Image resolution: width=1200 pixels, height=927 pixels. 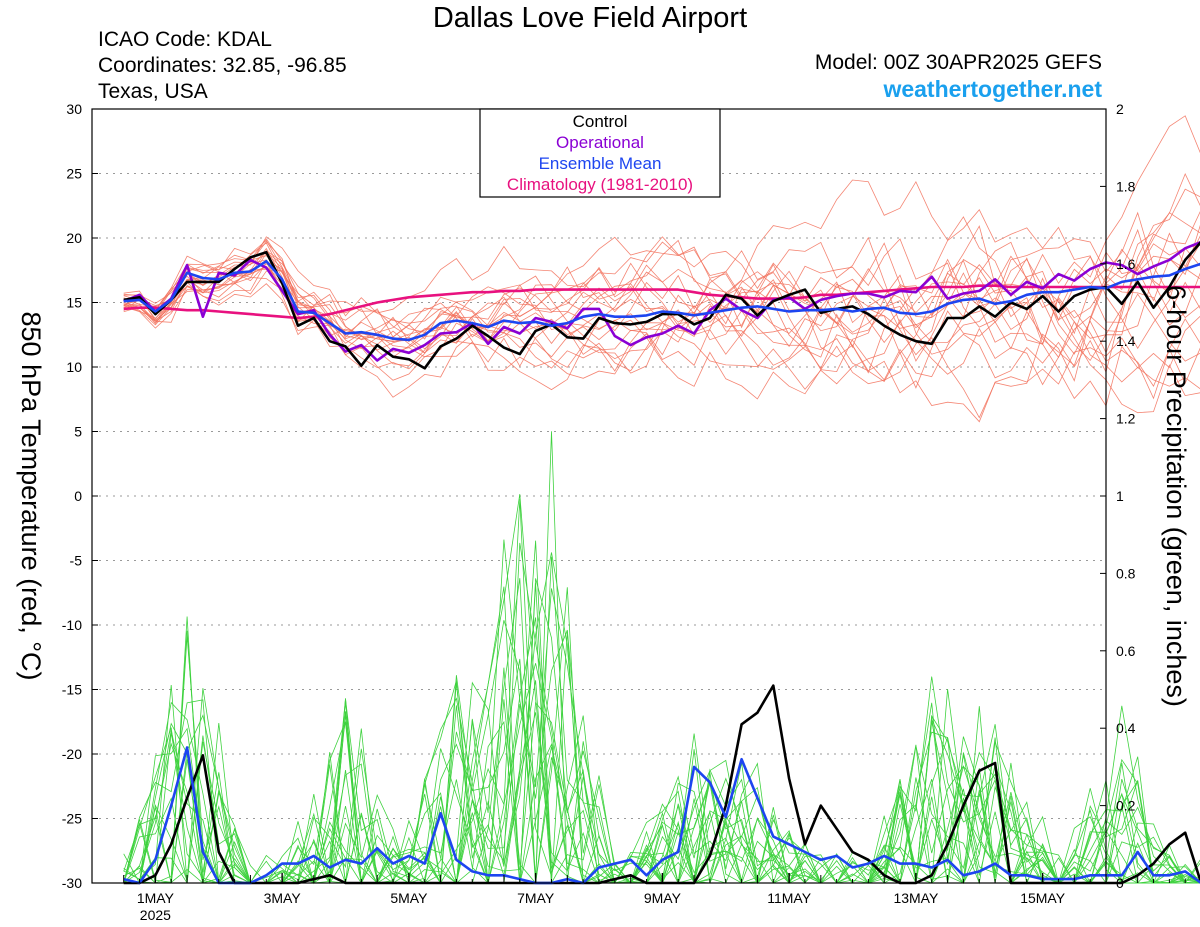 What do you see at coordinates (74, 238) in the screenshot?
I see `y-tick-label: 20` at bounding box center [74, 238].